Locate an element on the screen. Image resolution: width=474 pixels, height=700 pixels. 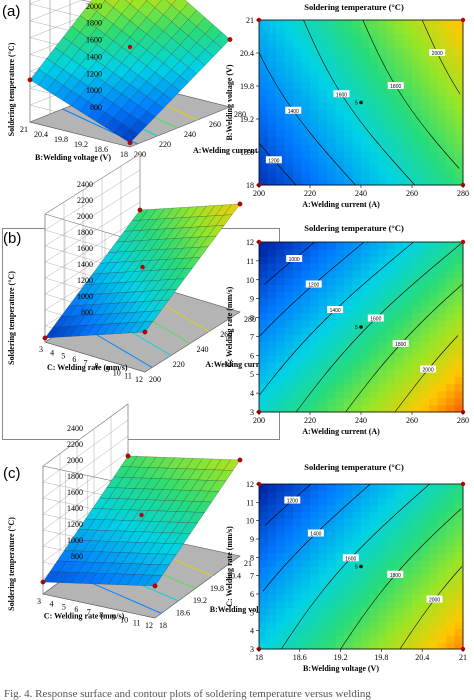
z-tick-label: 1600 is located at coordinates (75, 492).